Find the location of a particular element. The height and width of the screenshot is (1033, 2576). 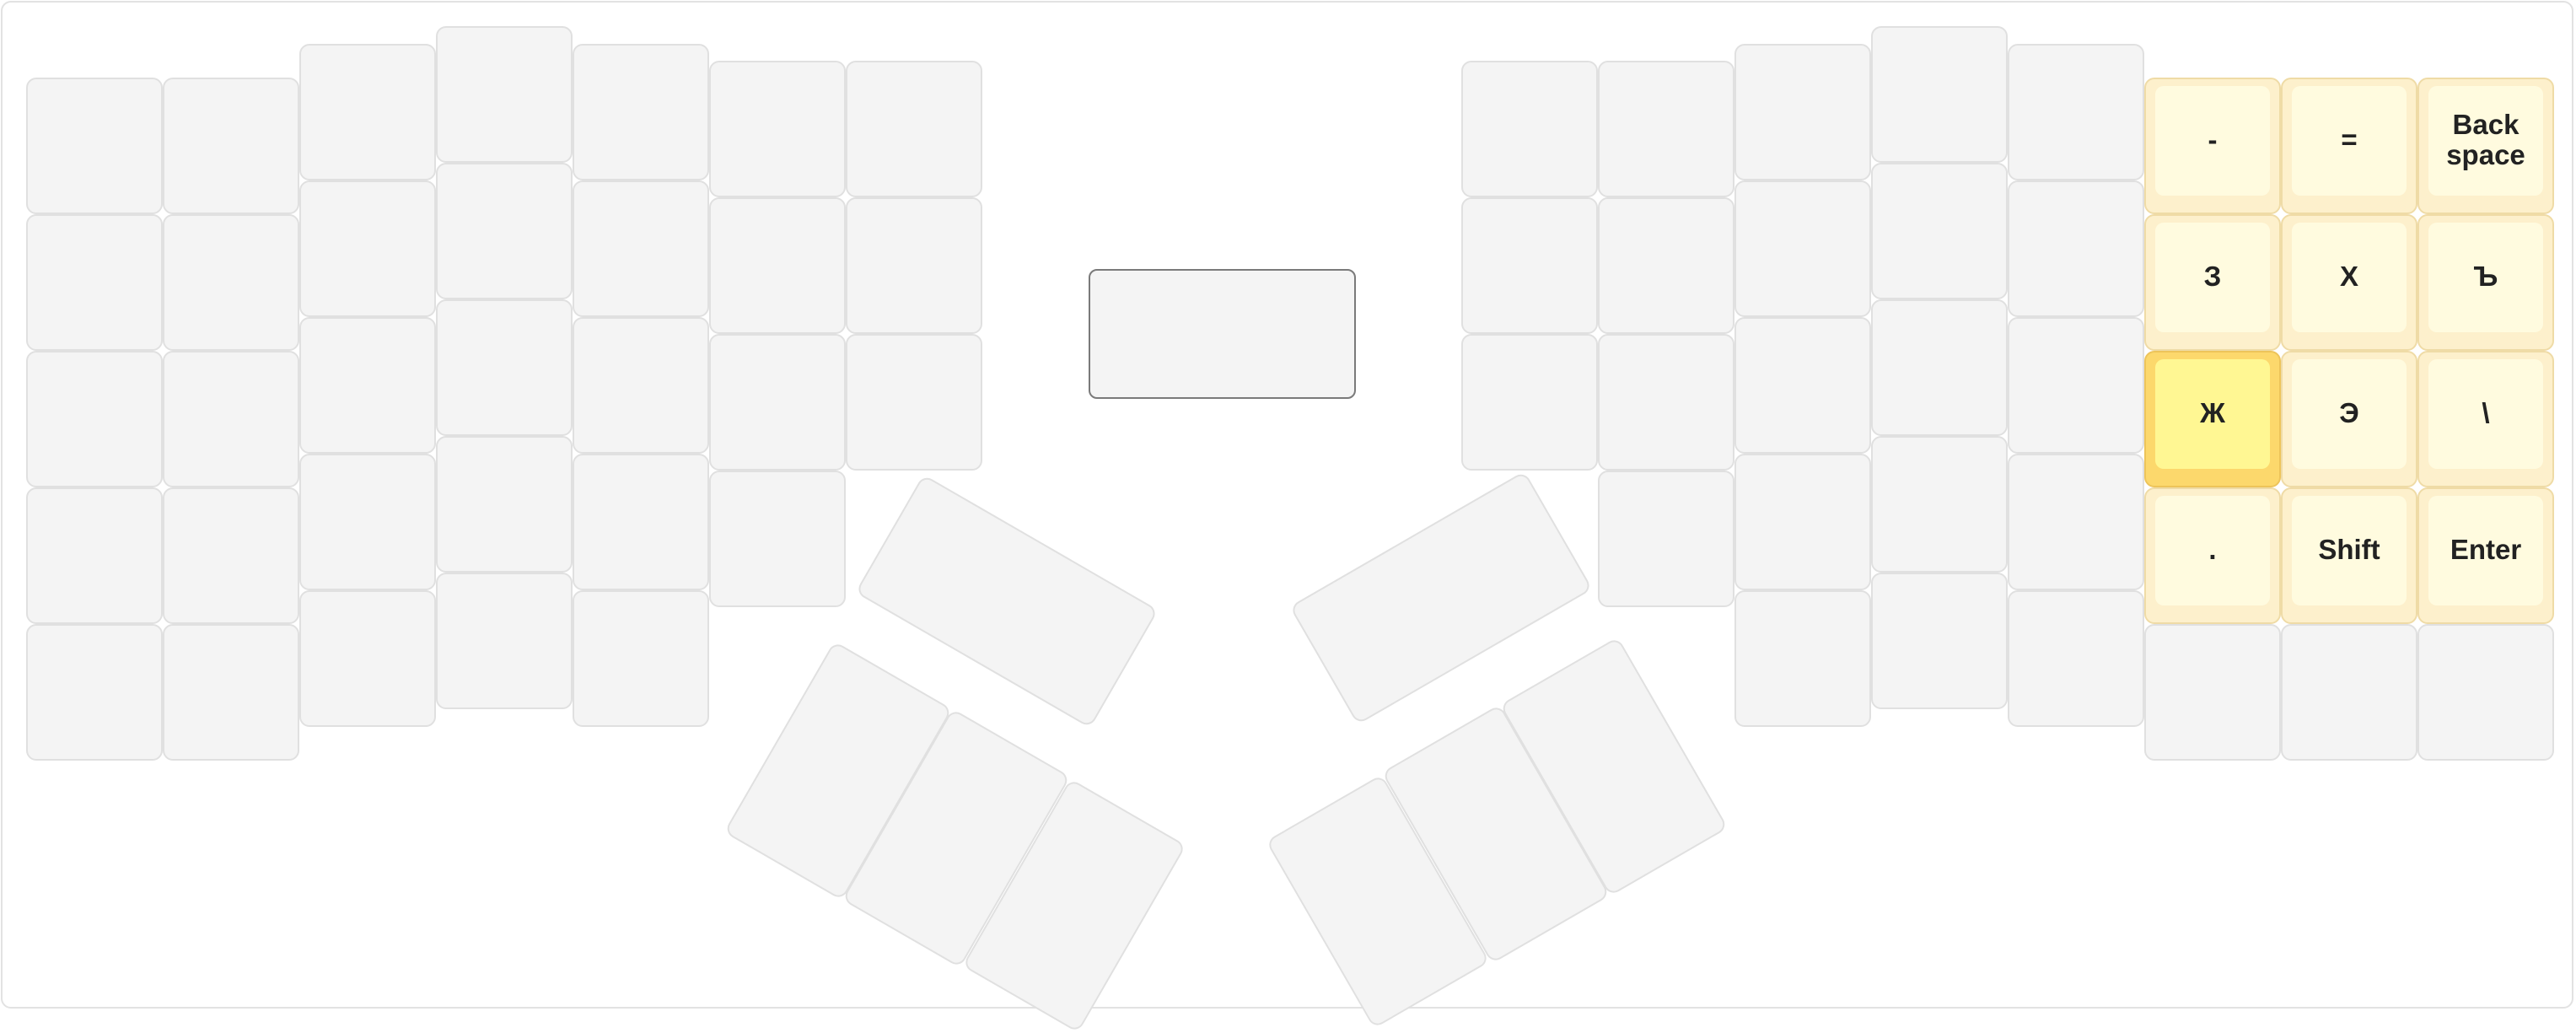

key-label: Э is located at coordinates (2349, 412).